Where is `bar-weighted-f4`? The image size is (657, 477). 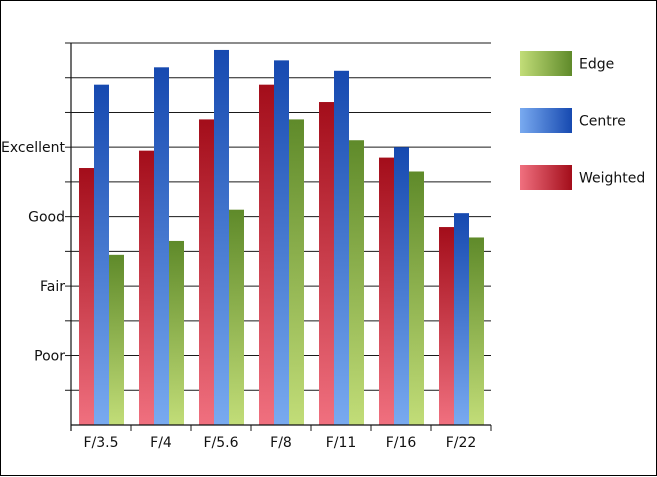 bar-weighted-f4 is located at coordinates (146, 287).